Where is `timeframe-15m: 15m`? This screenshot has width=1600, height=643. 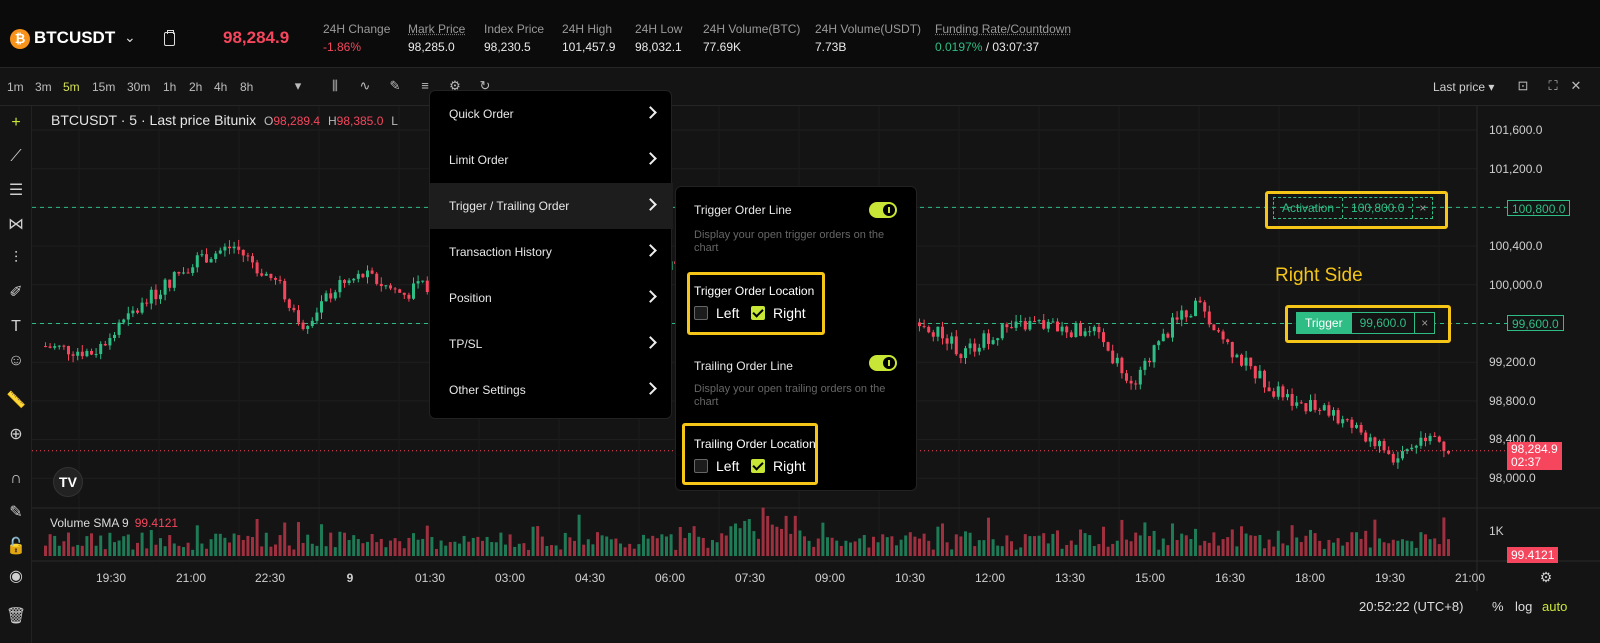
timeframe-15m: 15m is located at coordinates (104, 87).